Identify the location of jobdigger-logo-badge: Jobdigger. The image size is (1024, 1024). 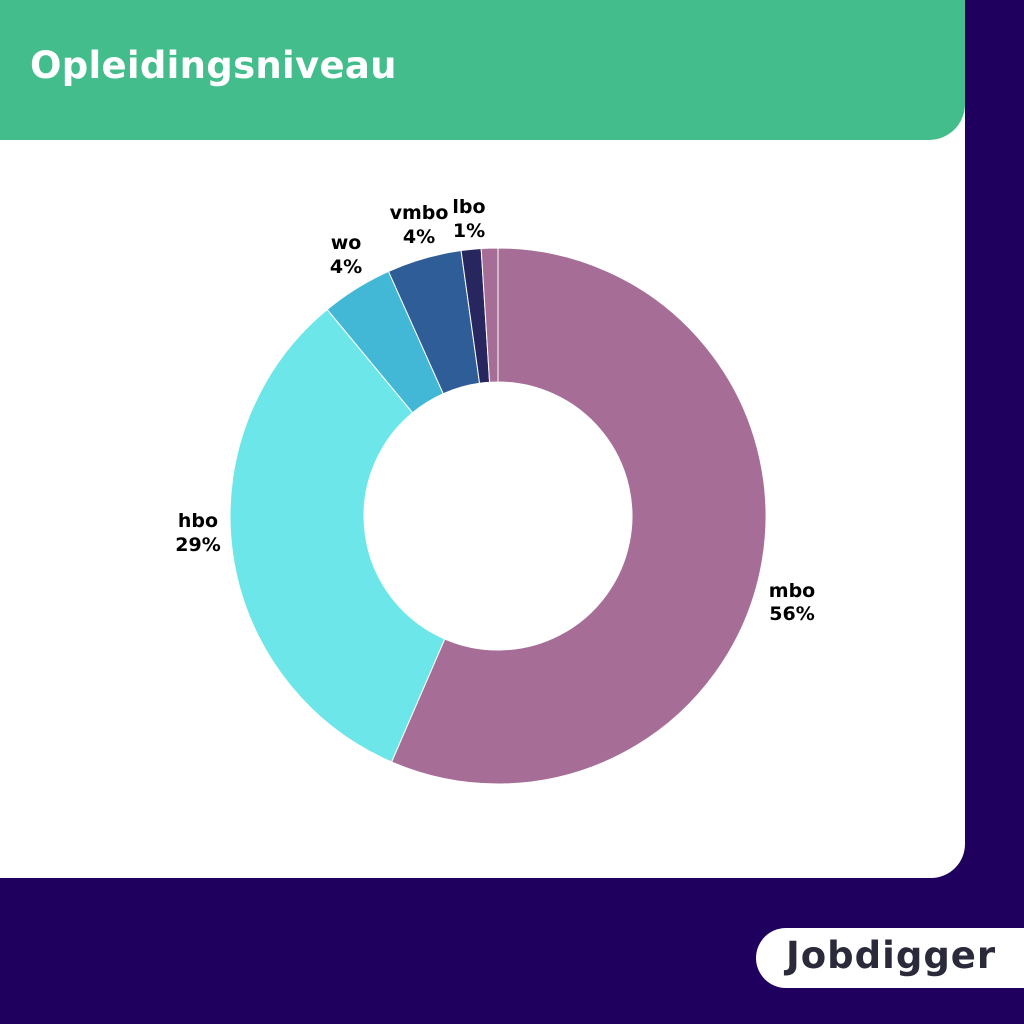
(890, 958).